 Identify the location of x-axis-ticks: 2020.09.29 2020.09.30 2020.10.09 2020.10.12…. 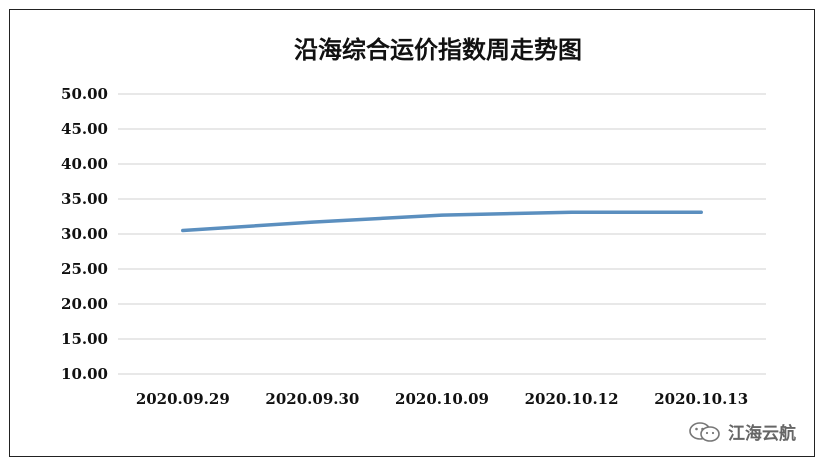
(442, 399).